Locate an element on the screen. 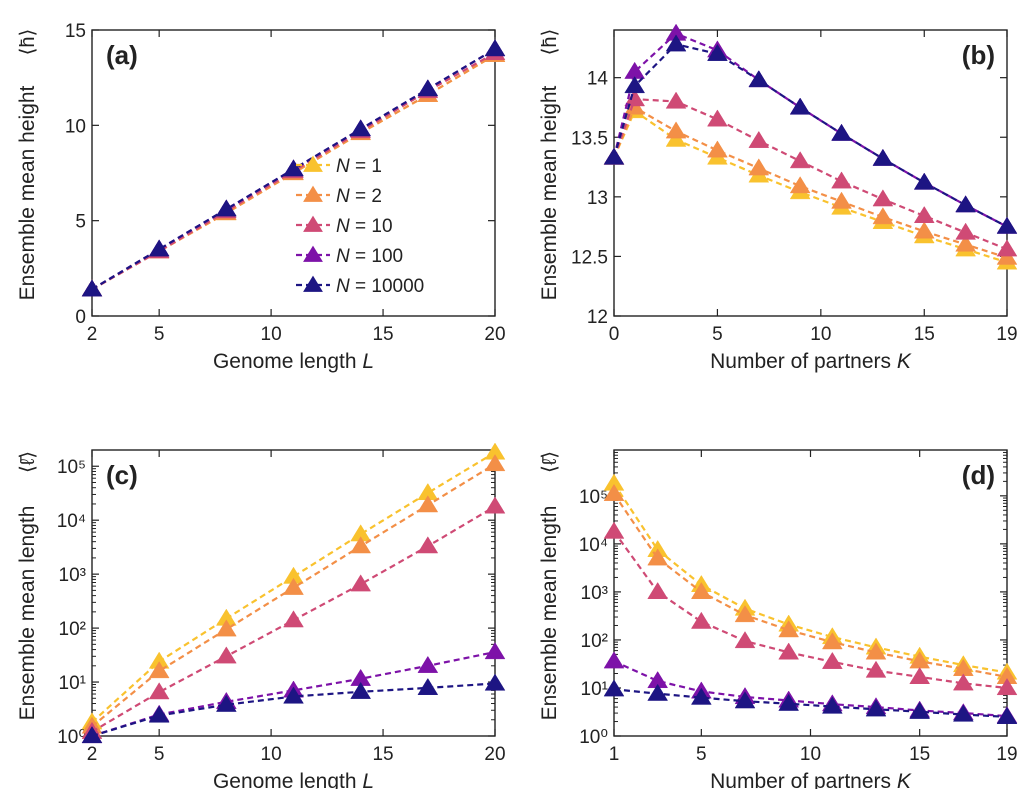 The height and width of the screenshot is (789, 1035). panel-label: (d) is located at coordinates (978, 475).